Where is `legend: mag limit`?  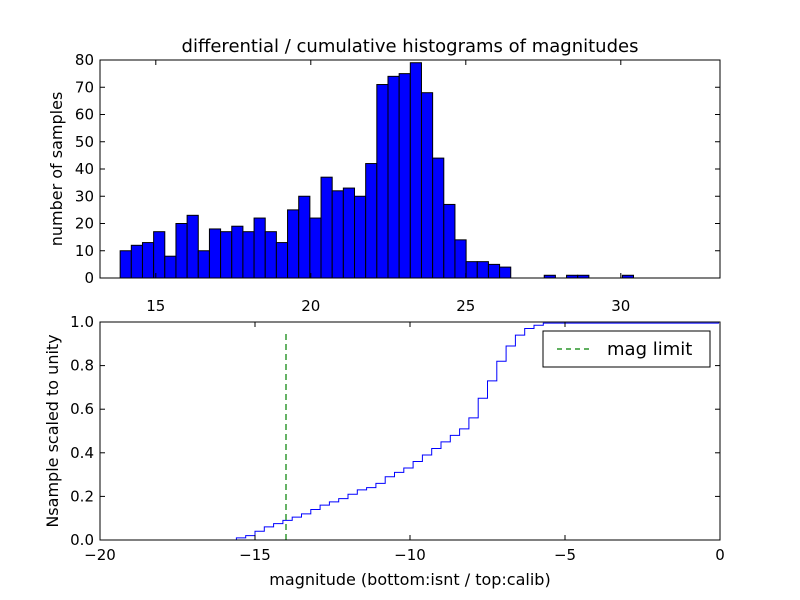 legend: mag limit is located at coordinates (626, 349).